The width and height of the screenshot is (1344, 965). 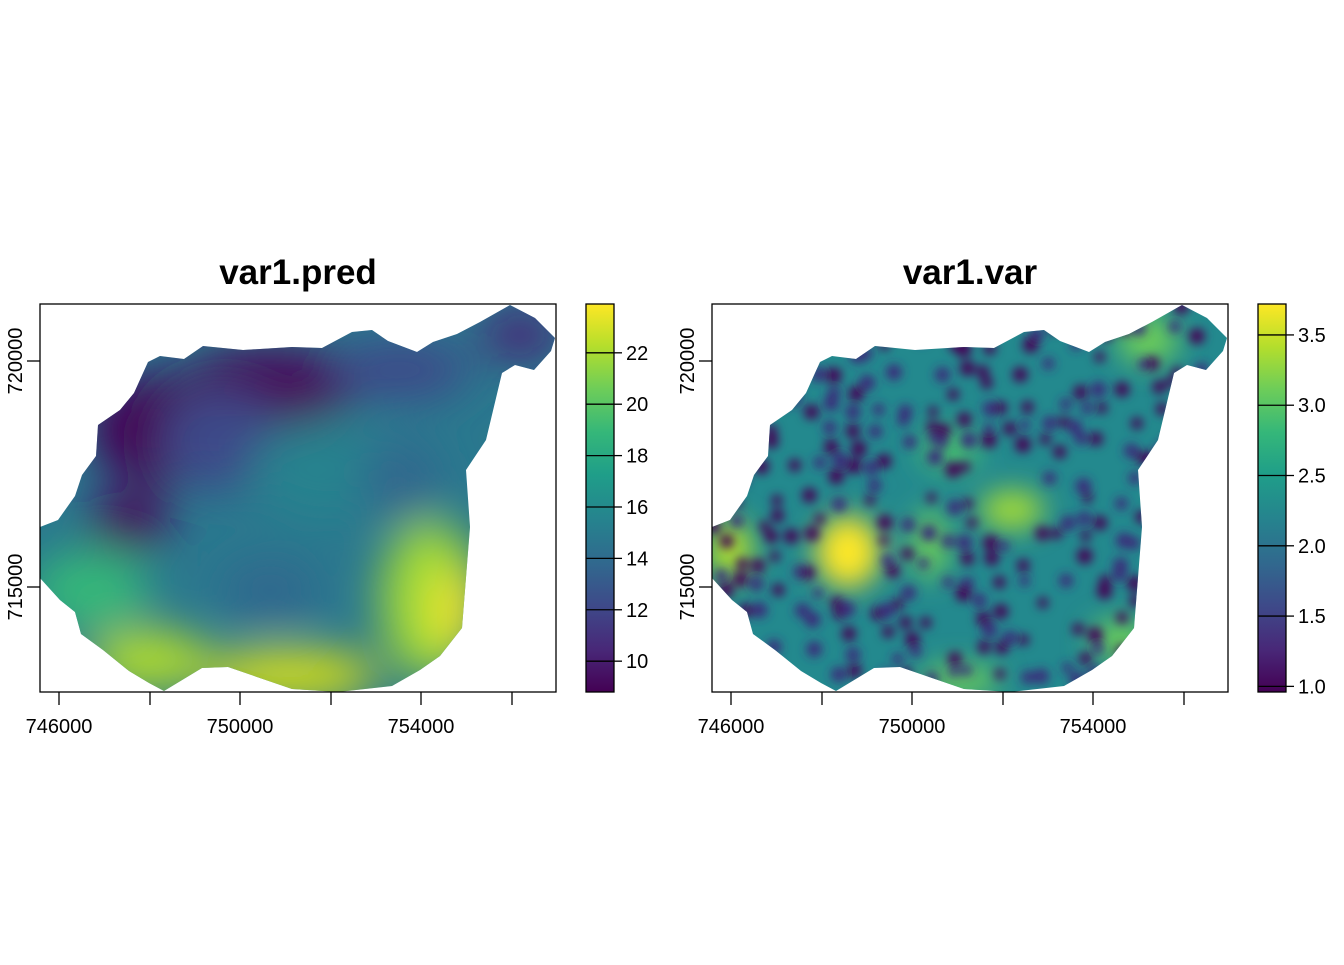 I want to click on panel-title: var1.var, so click(x=970, y=272).